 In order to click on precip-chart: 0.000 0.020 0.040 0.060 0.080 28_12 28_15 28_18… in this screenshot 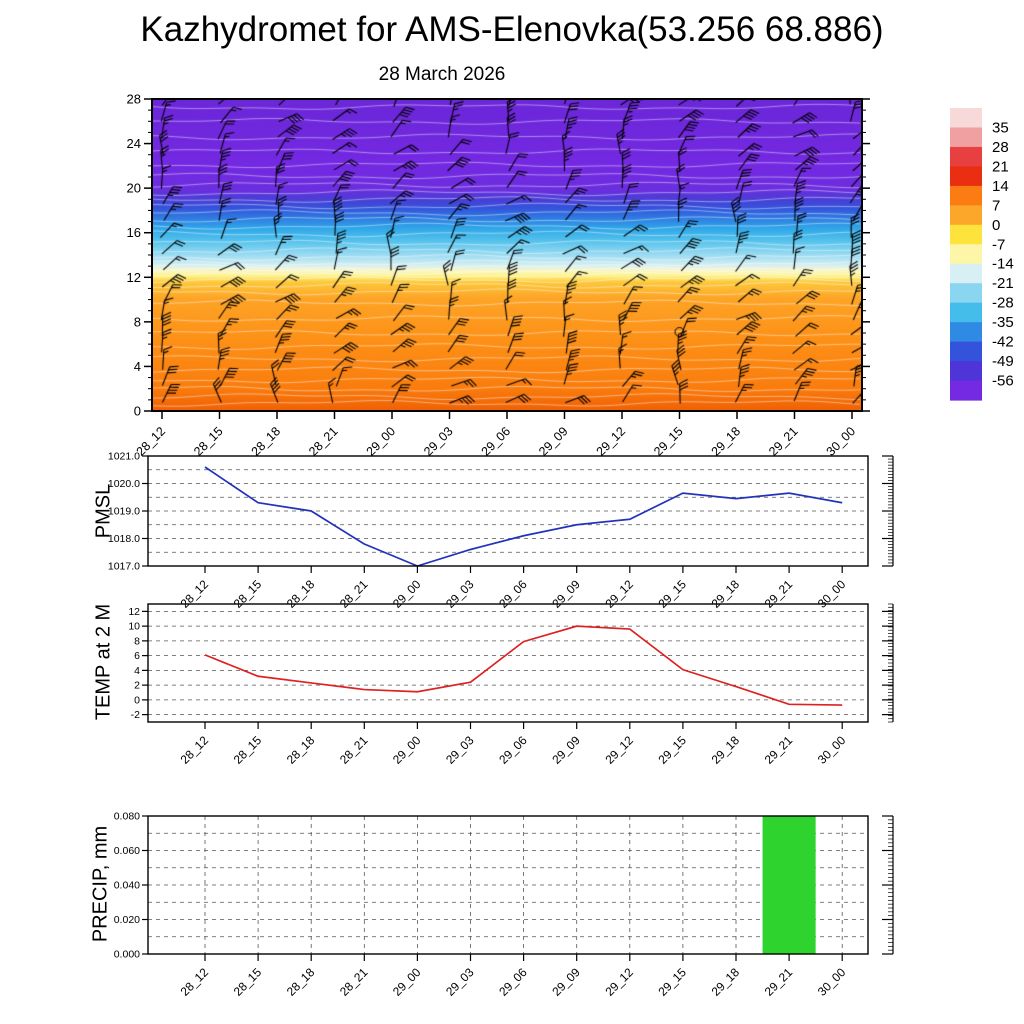, I will do `click(504, 905)`.